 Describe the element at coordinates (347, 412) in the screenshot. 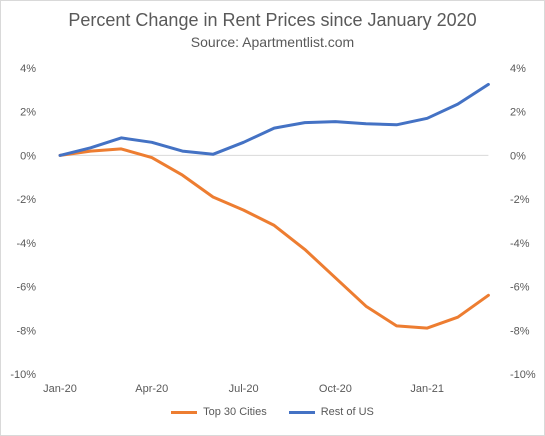

I see `legend-label-rest-of-us: Rest of US` at that location.